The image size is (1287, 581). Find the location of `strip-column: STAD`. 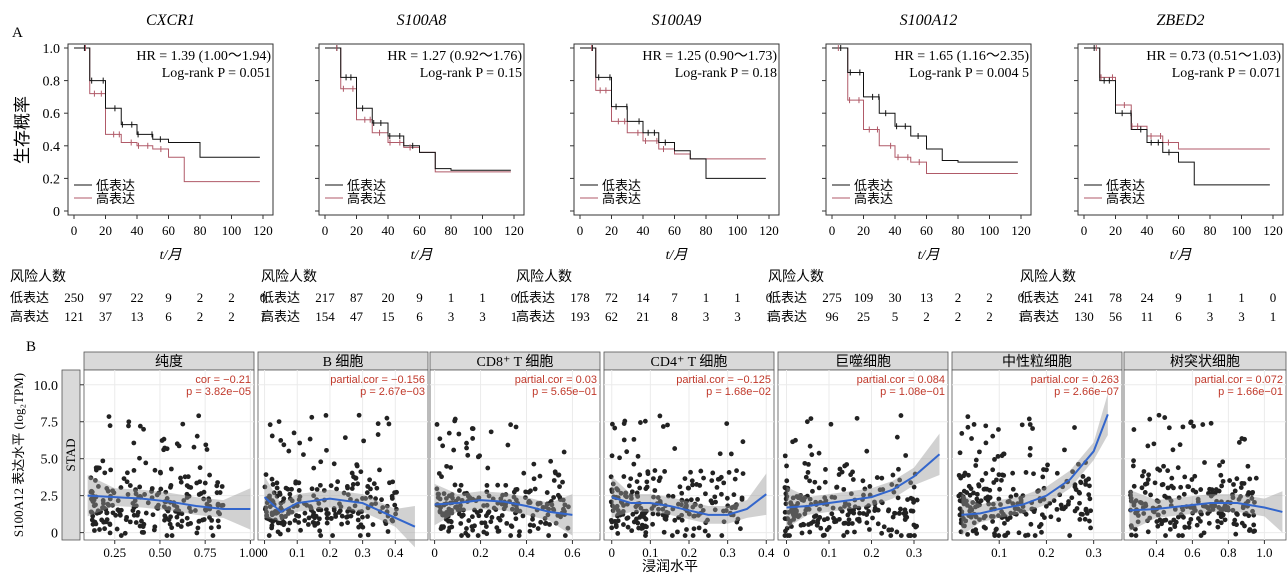

strip-column: STAD is located at coordinates (71, 455).